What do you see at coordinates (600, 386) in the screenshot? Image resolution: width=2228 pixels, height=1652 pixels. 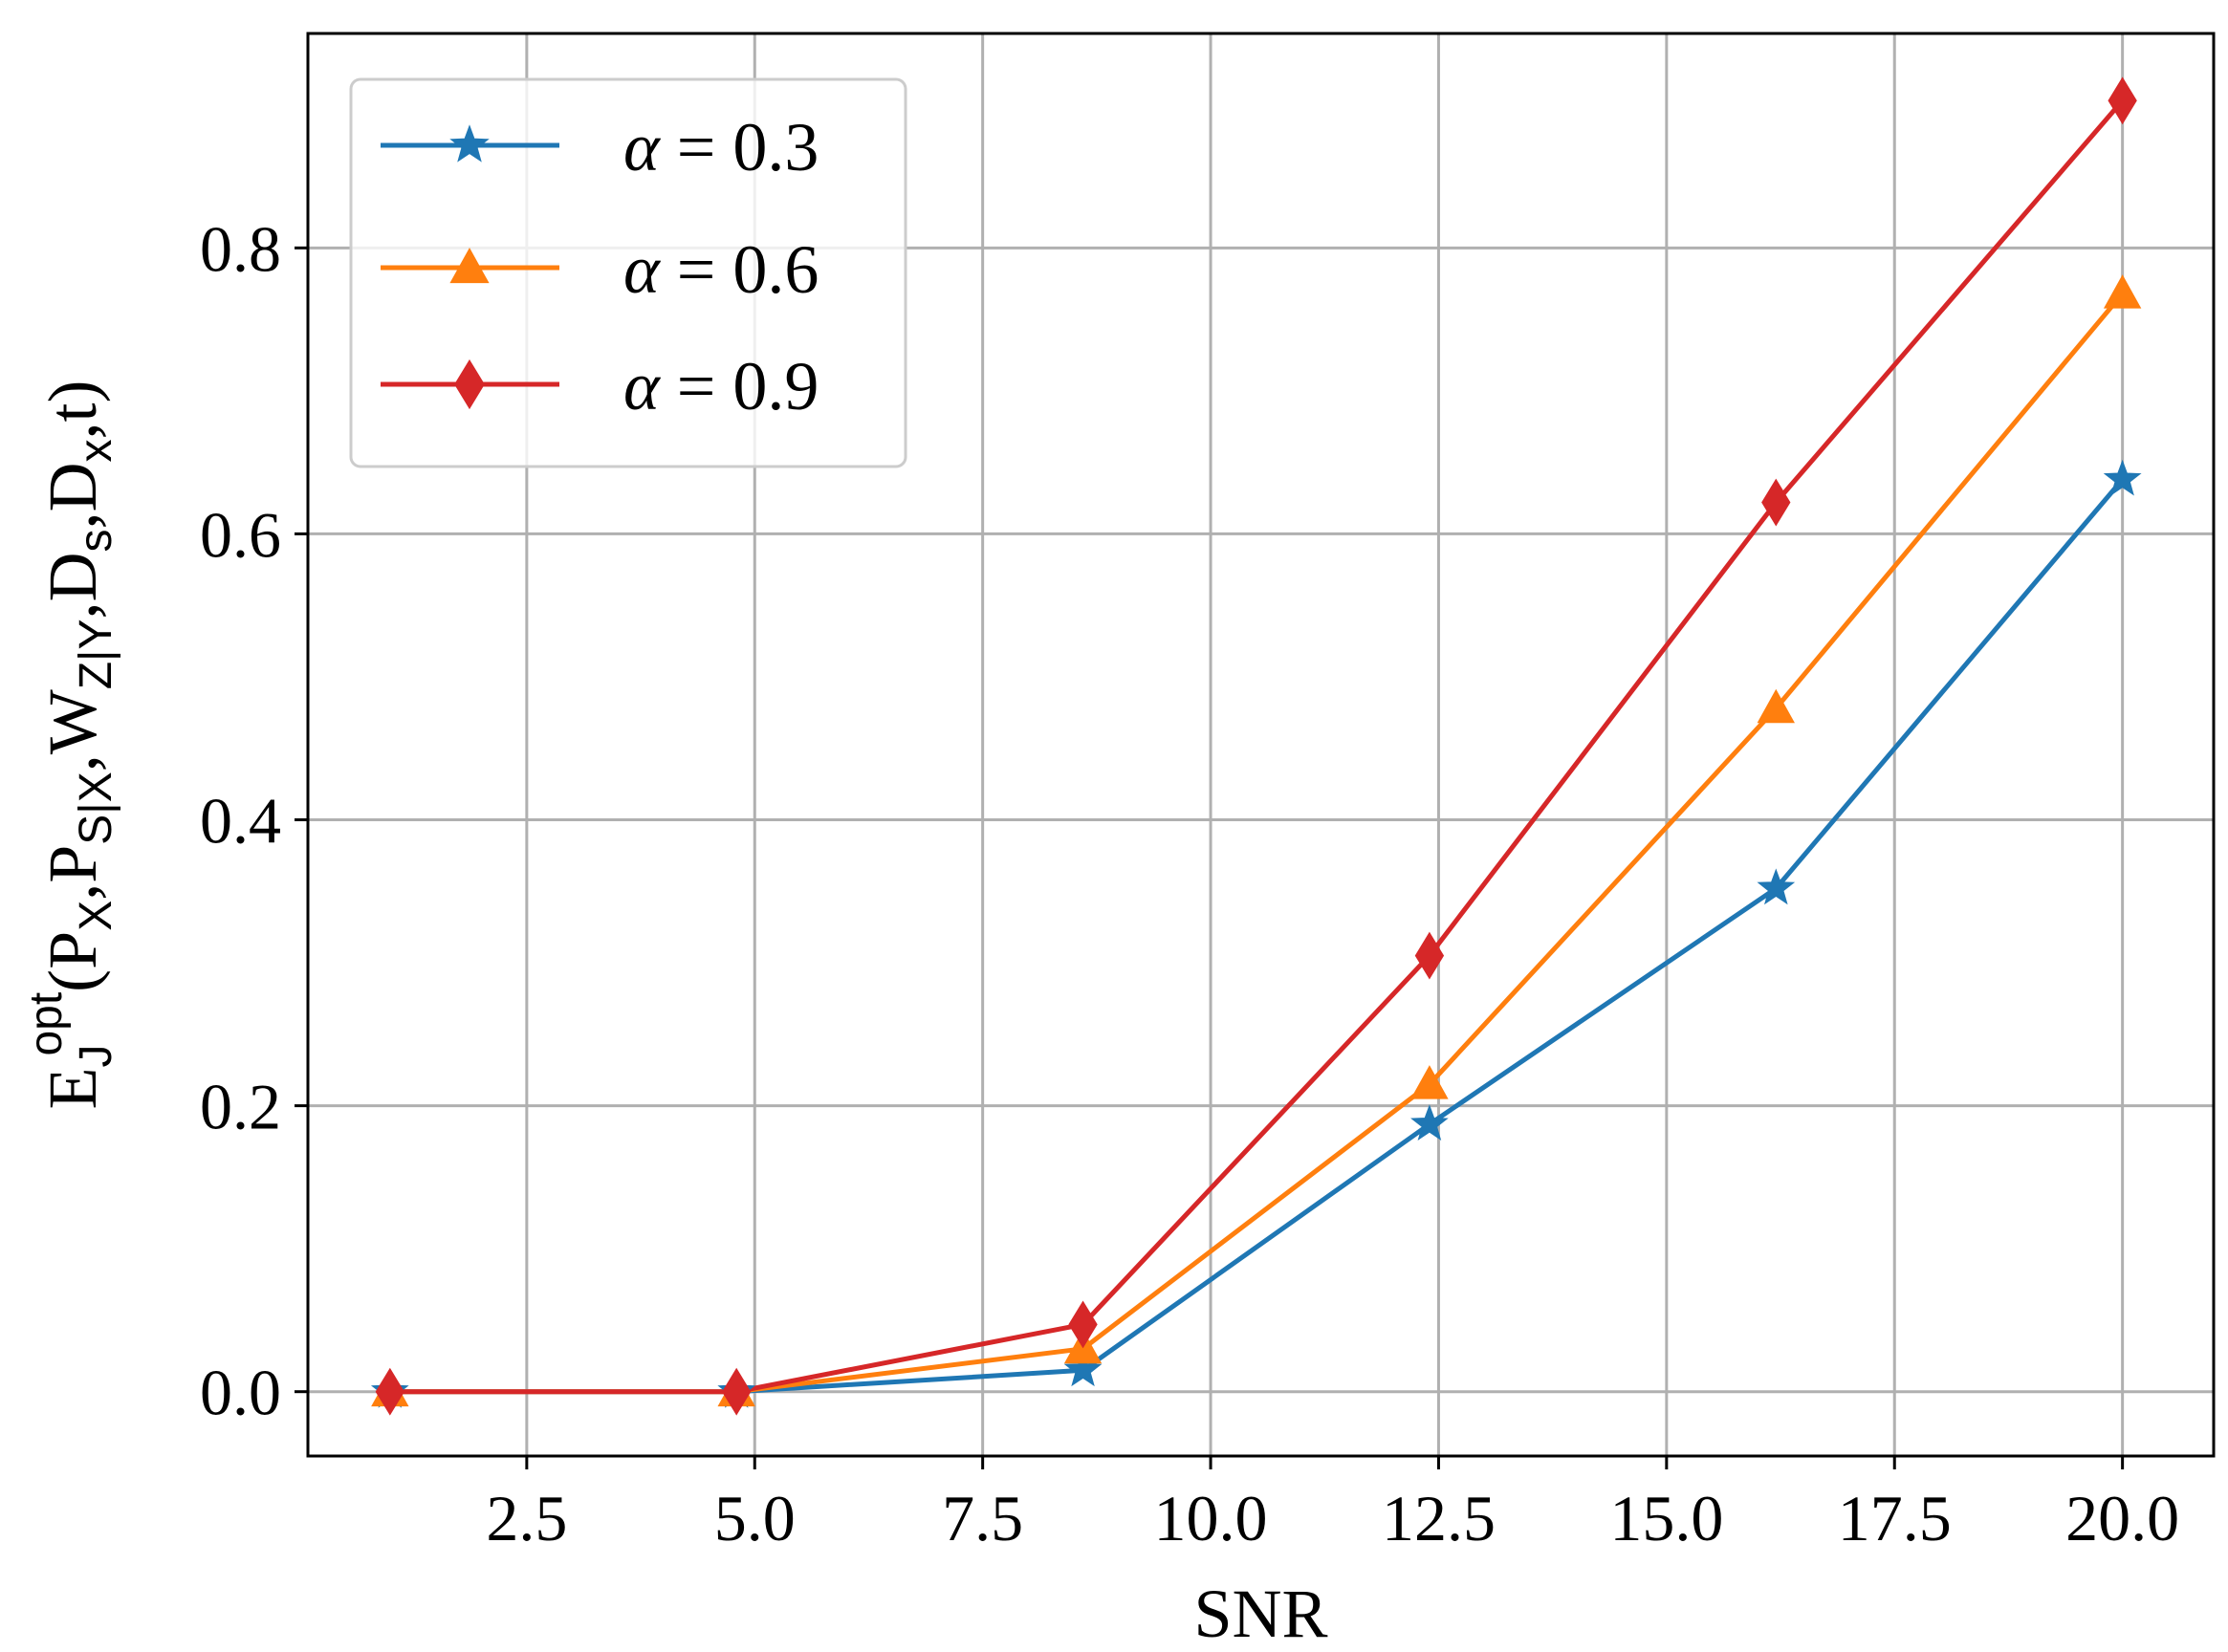 I see `legend-item: α = 0.9` at bounding box center [600, 386].